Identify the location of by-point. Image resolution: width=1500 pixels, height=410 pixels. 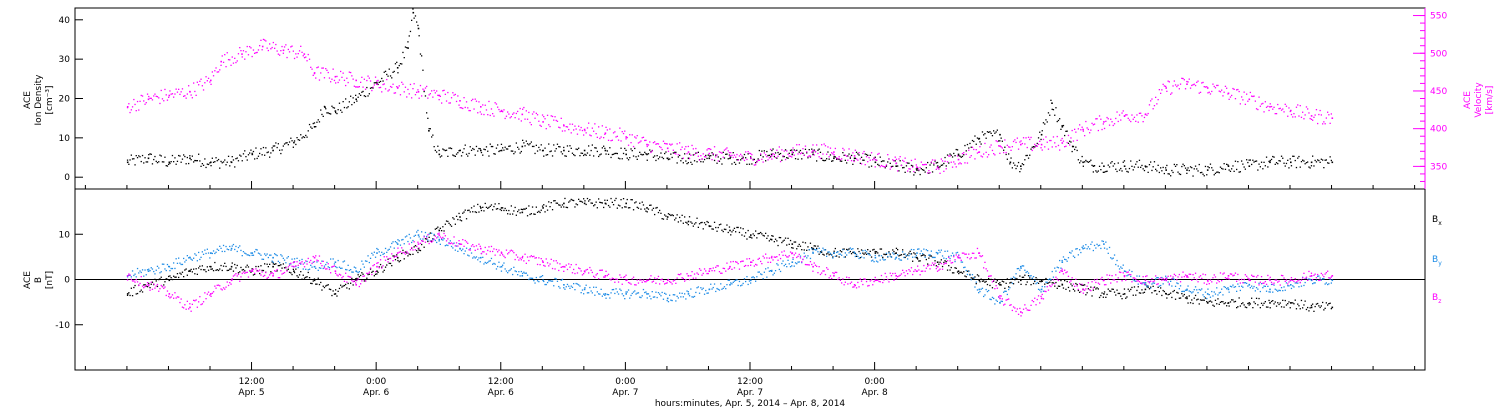
(979, 289).